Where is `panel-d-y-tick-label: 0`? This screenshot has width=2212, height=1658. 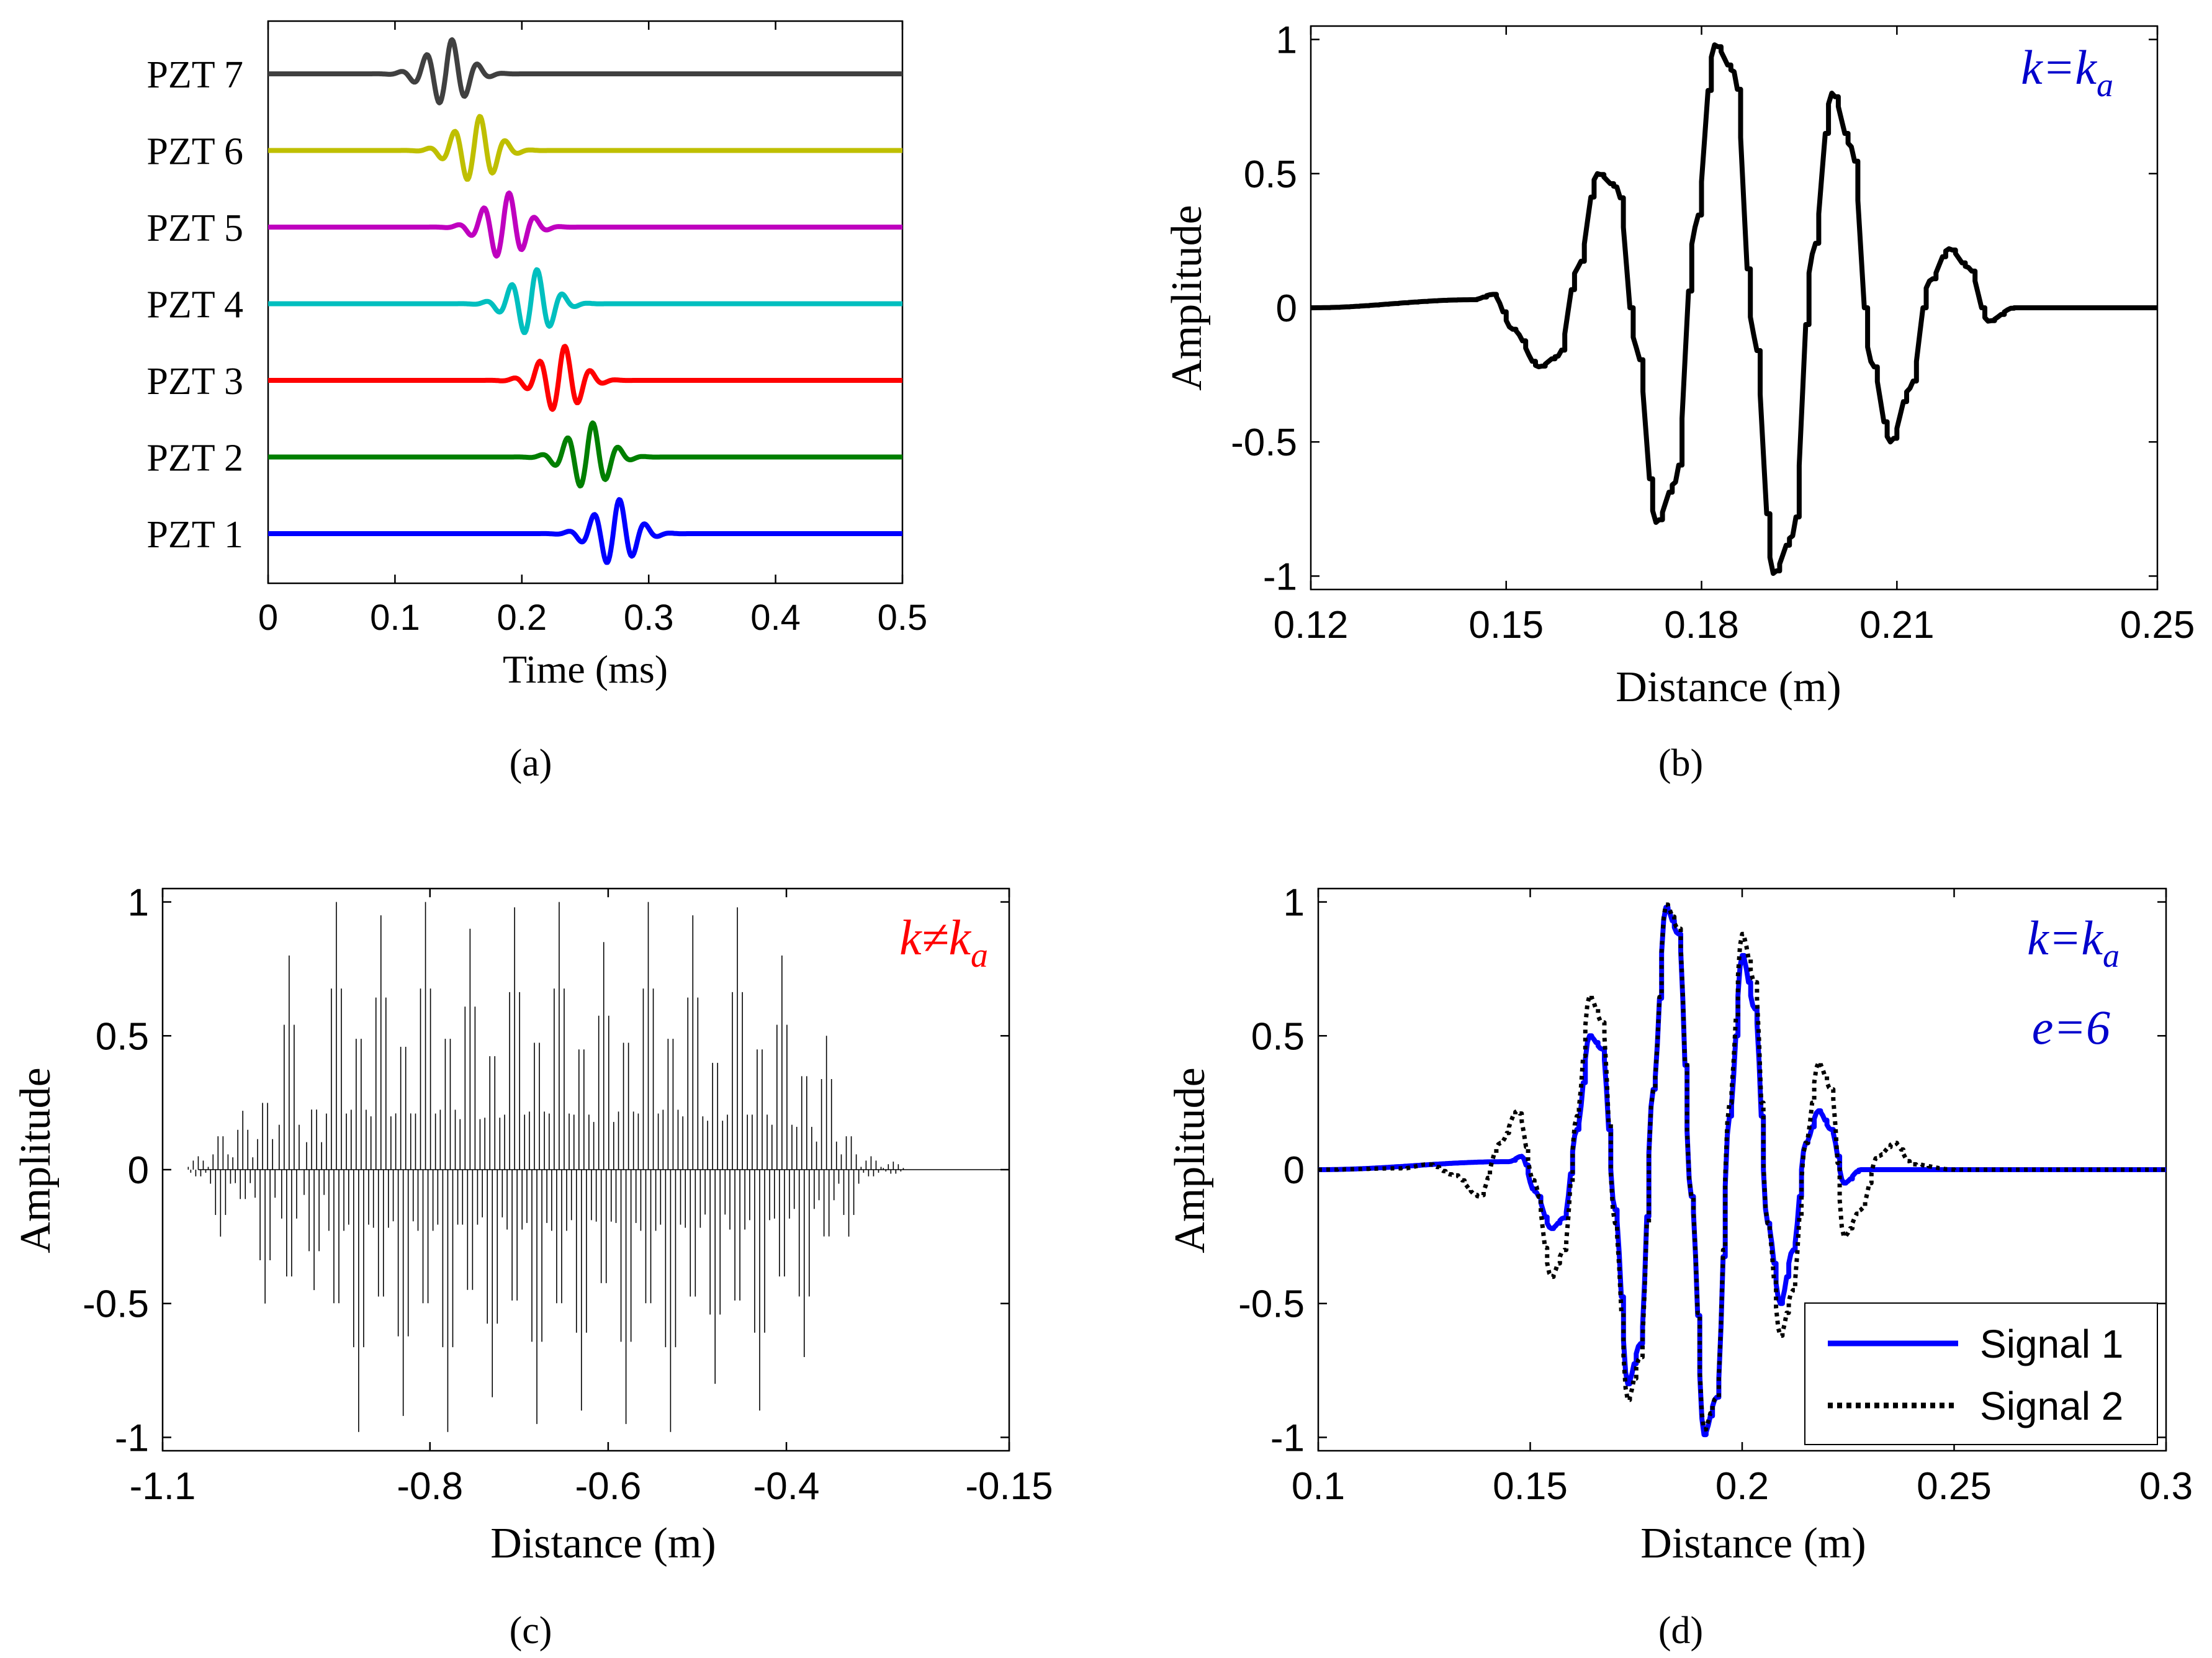 panel-d-y-tick-label: 0 is located at coordinates (1294, 1170).